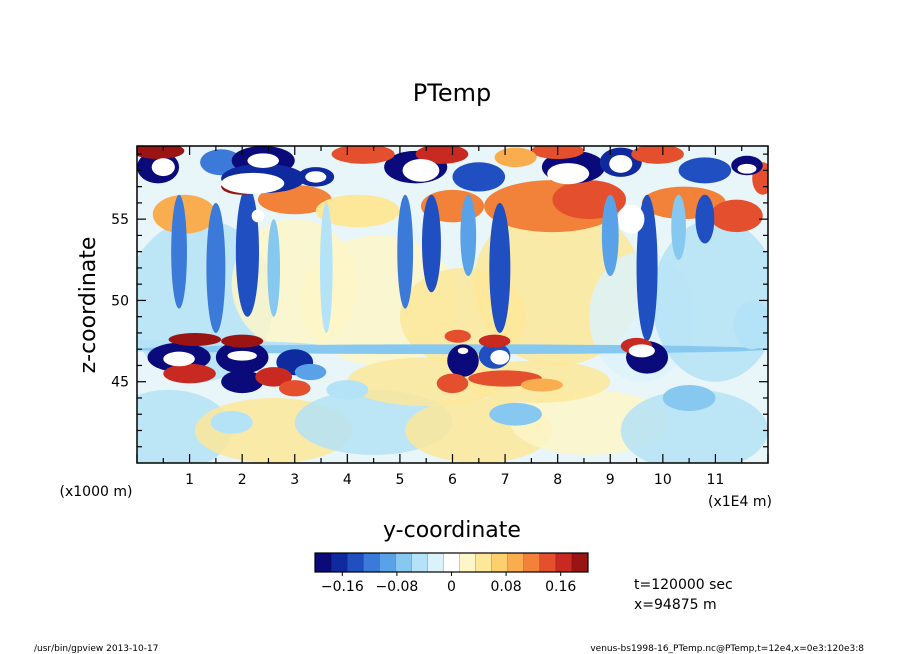 This screenshot has height=654, width=904. What do you see at coordinates (294, 480) in the screenshot?
I see `x-tick-label: 3` at bounding box center [294, 480].